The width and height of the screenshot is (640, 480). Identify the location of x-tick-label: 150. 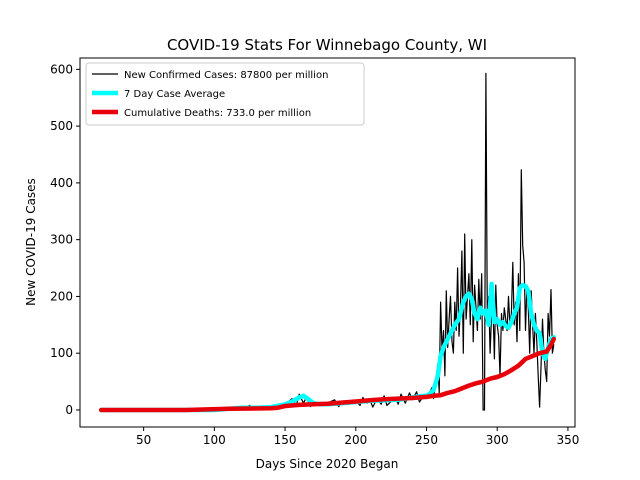
(285, 440).